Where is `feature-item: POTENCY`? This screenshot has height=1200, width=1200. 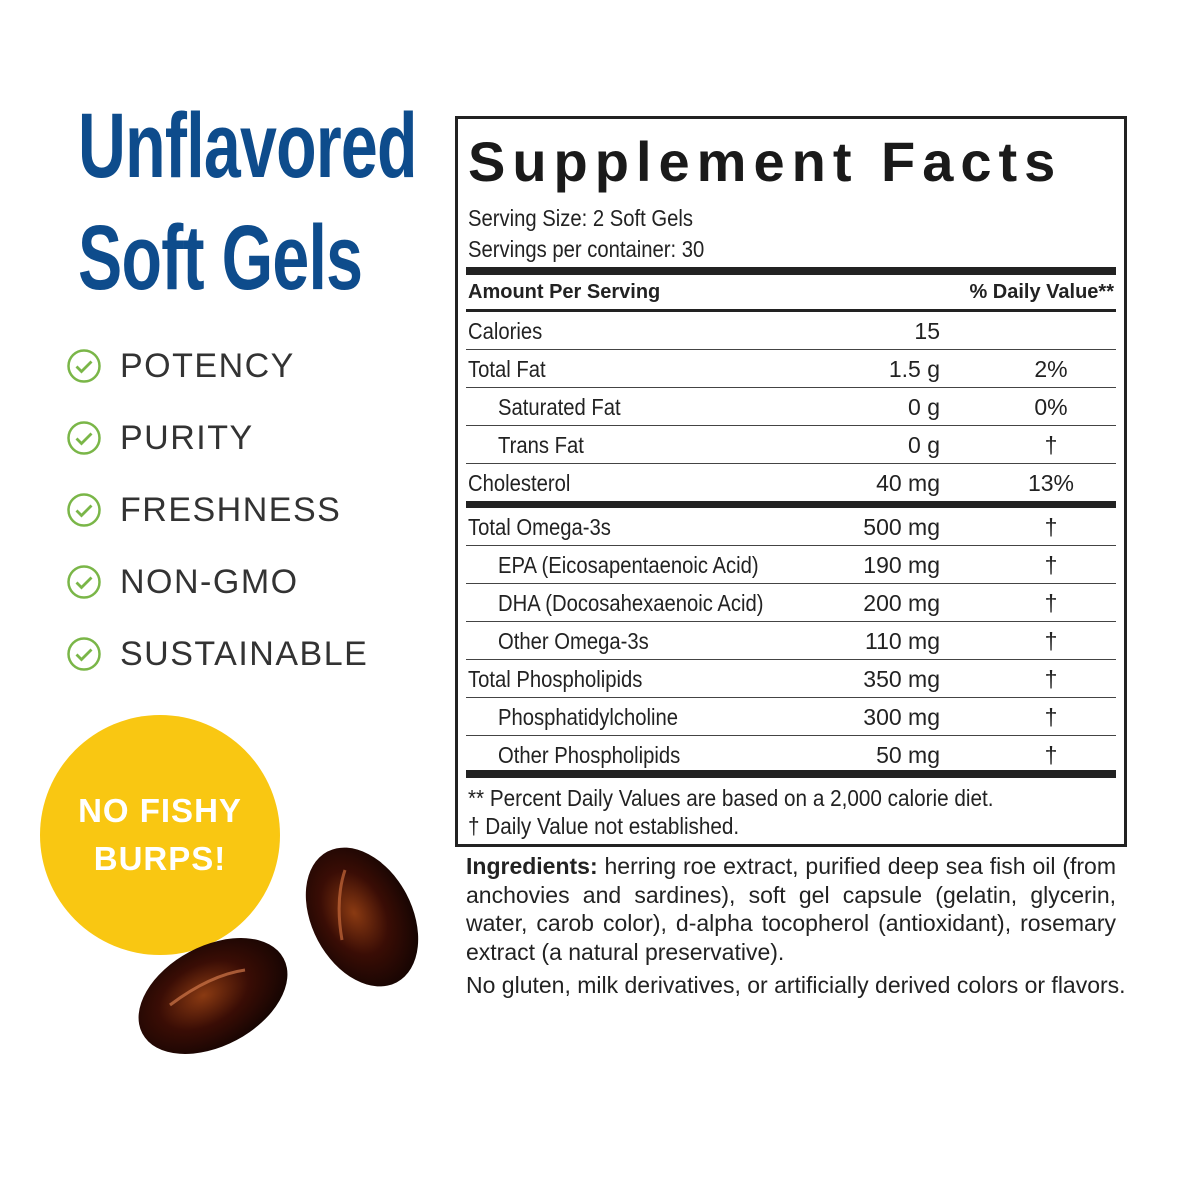
feature-item: POTENCY is located at coordinates (180, 366).